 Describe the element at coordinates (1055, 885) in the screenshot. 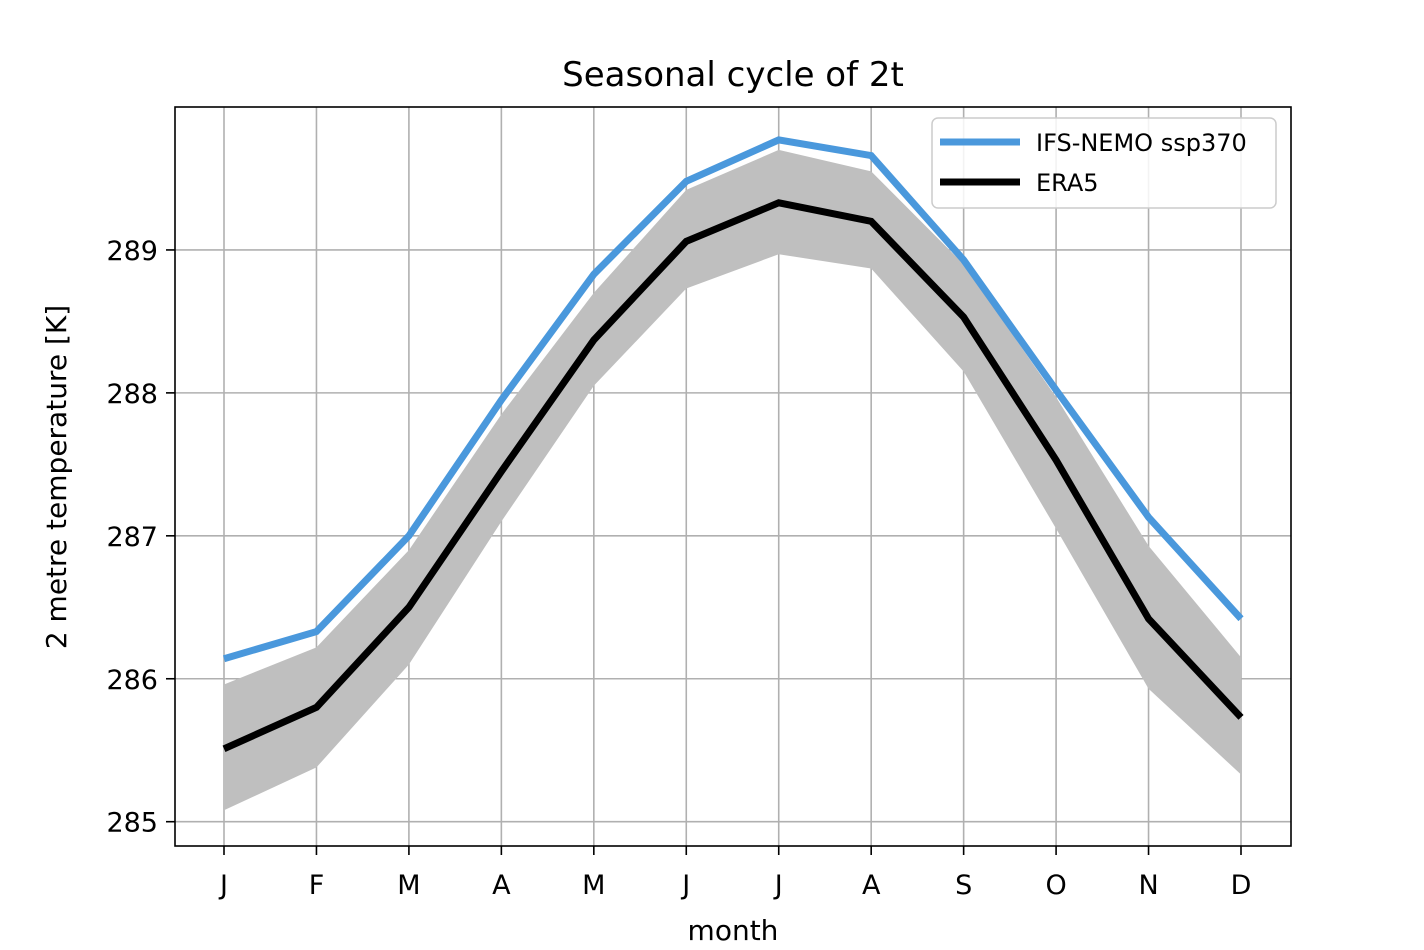

I see `x-tick-label: O` at that location.